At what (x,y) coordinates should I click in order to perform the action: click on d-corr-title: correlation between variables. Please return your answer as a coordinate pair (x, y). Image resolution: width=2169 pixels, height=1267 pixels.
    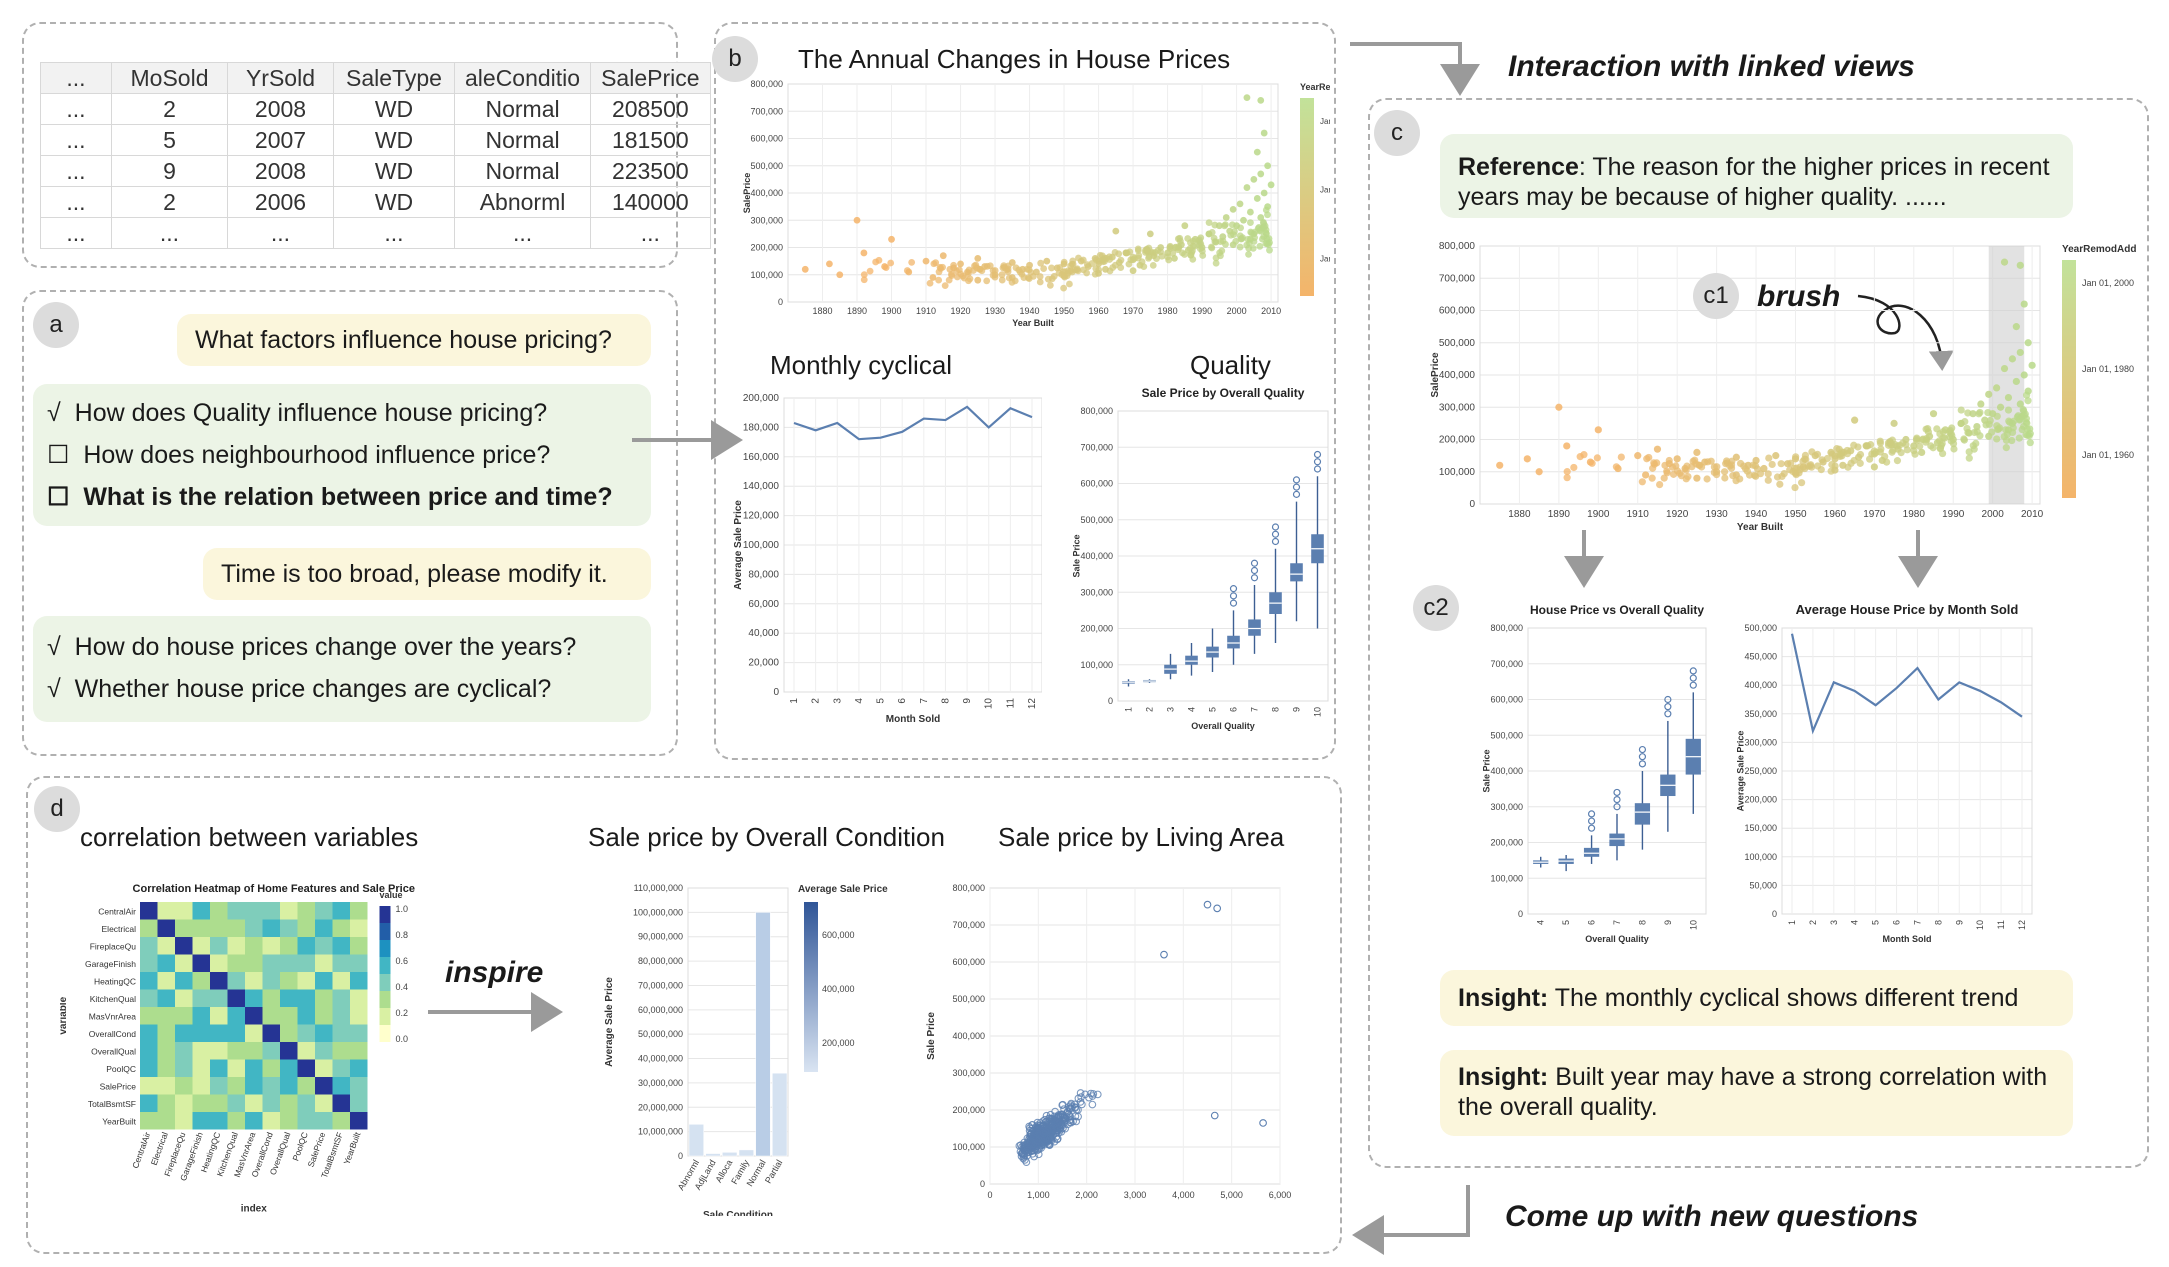
    Looking at the image, I should click on (249, 837).